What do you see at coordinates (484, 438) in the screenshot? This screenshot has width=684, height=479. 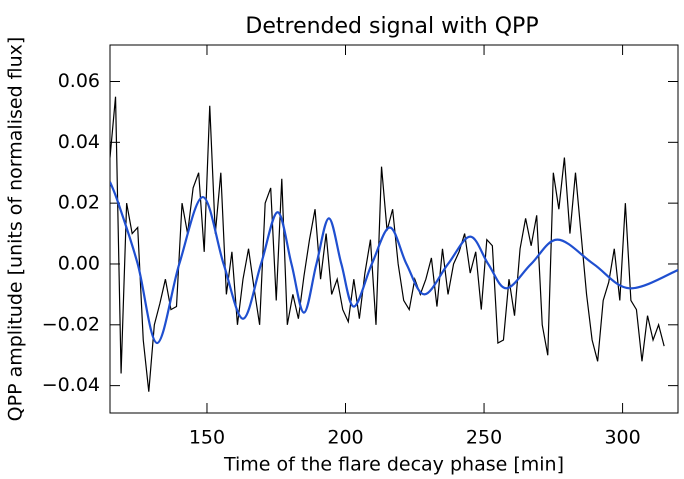 I see `x-tick-label: 250` at bounding box center [484, 438].